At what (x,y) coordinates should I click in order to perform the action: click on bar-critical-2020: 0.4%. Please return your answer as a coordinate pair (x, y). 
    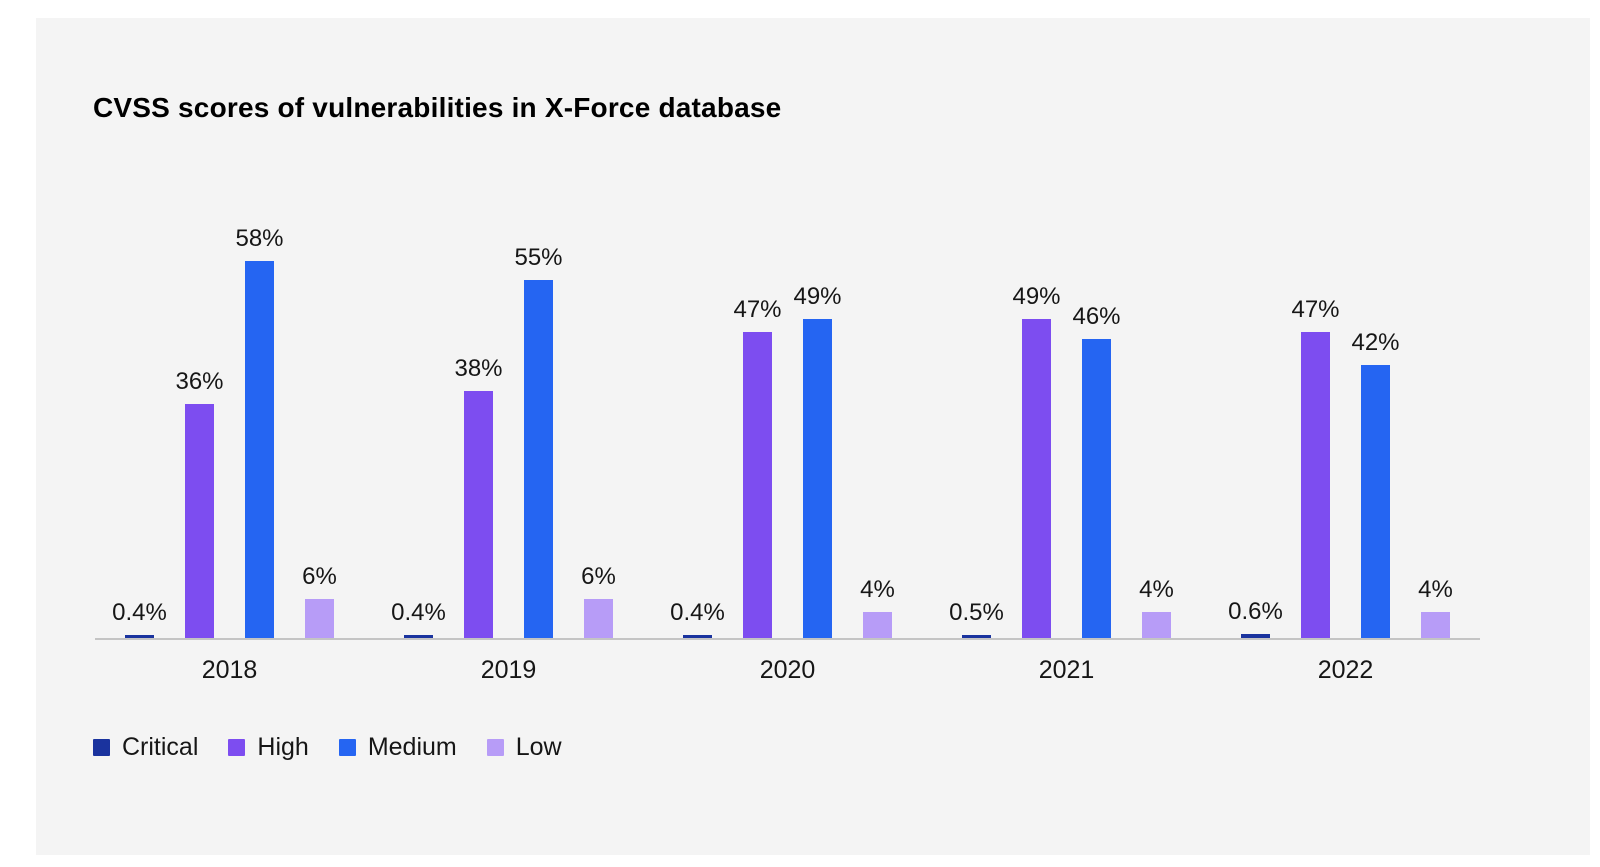
    Looking at the image, I should click on (697, 618).